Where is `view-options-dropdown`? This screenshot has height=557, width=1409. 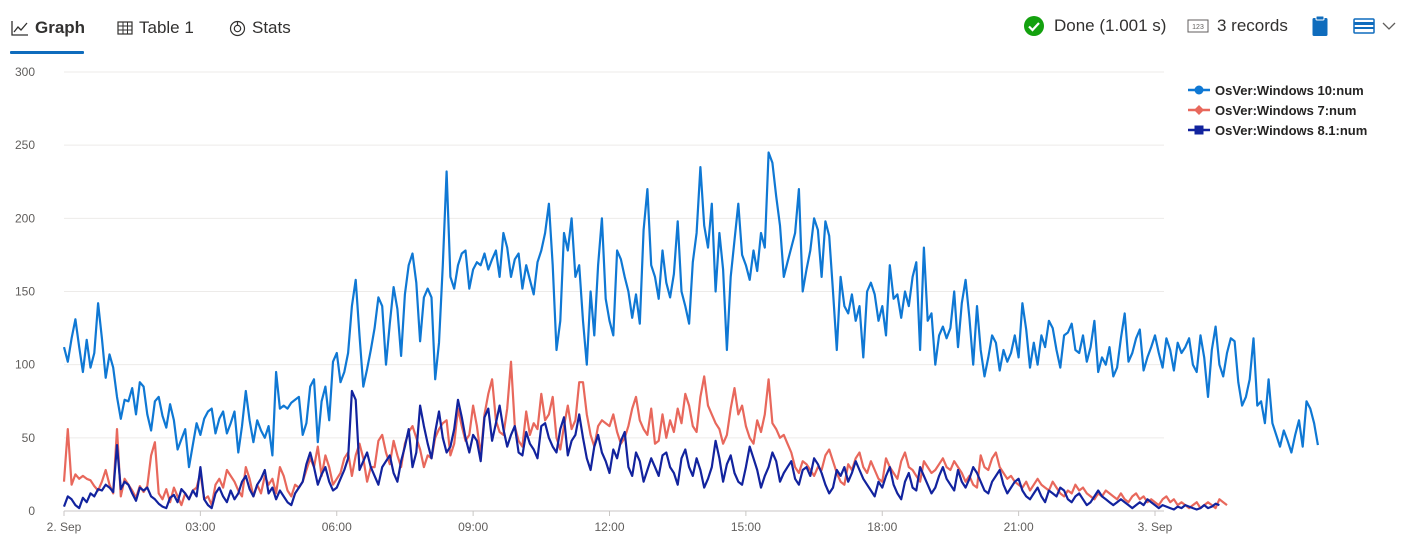 view-options-dropdown is located at coordinates (1375, 26).